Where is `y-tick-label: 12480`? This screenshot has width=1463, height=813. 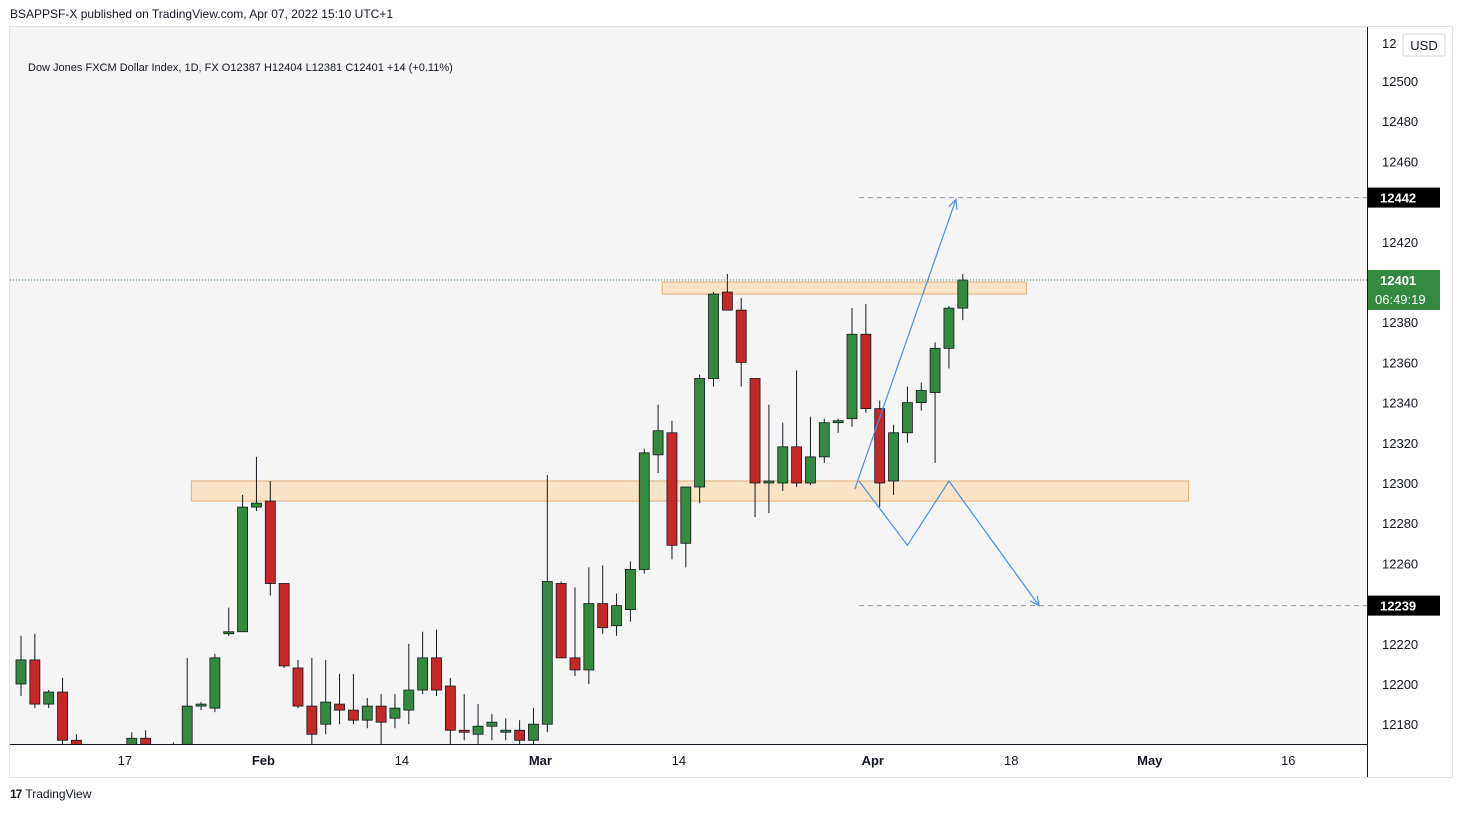
y-tick-label: 12480 is located at coordinates (1400, 121).